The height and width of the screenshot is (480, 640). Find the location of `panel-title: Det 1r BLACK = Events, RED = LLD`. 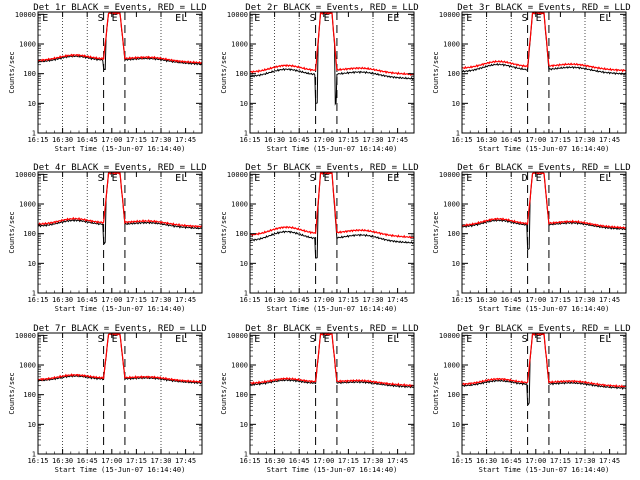

panel-title: Det 1r BLACK = Events, RED = LLD is located at coordinates (119, 8).